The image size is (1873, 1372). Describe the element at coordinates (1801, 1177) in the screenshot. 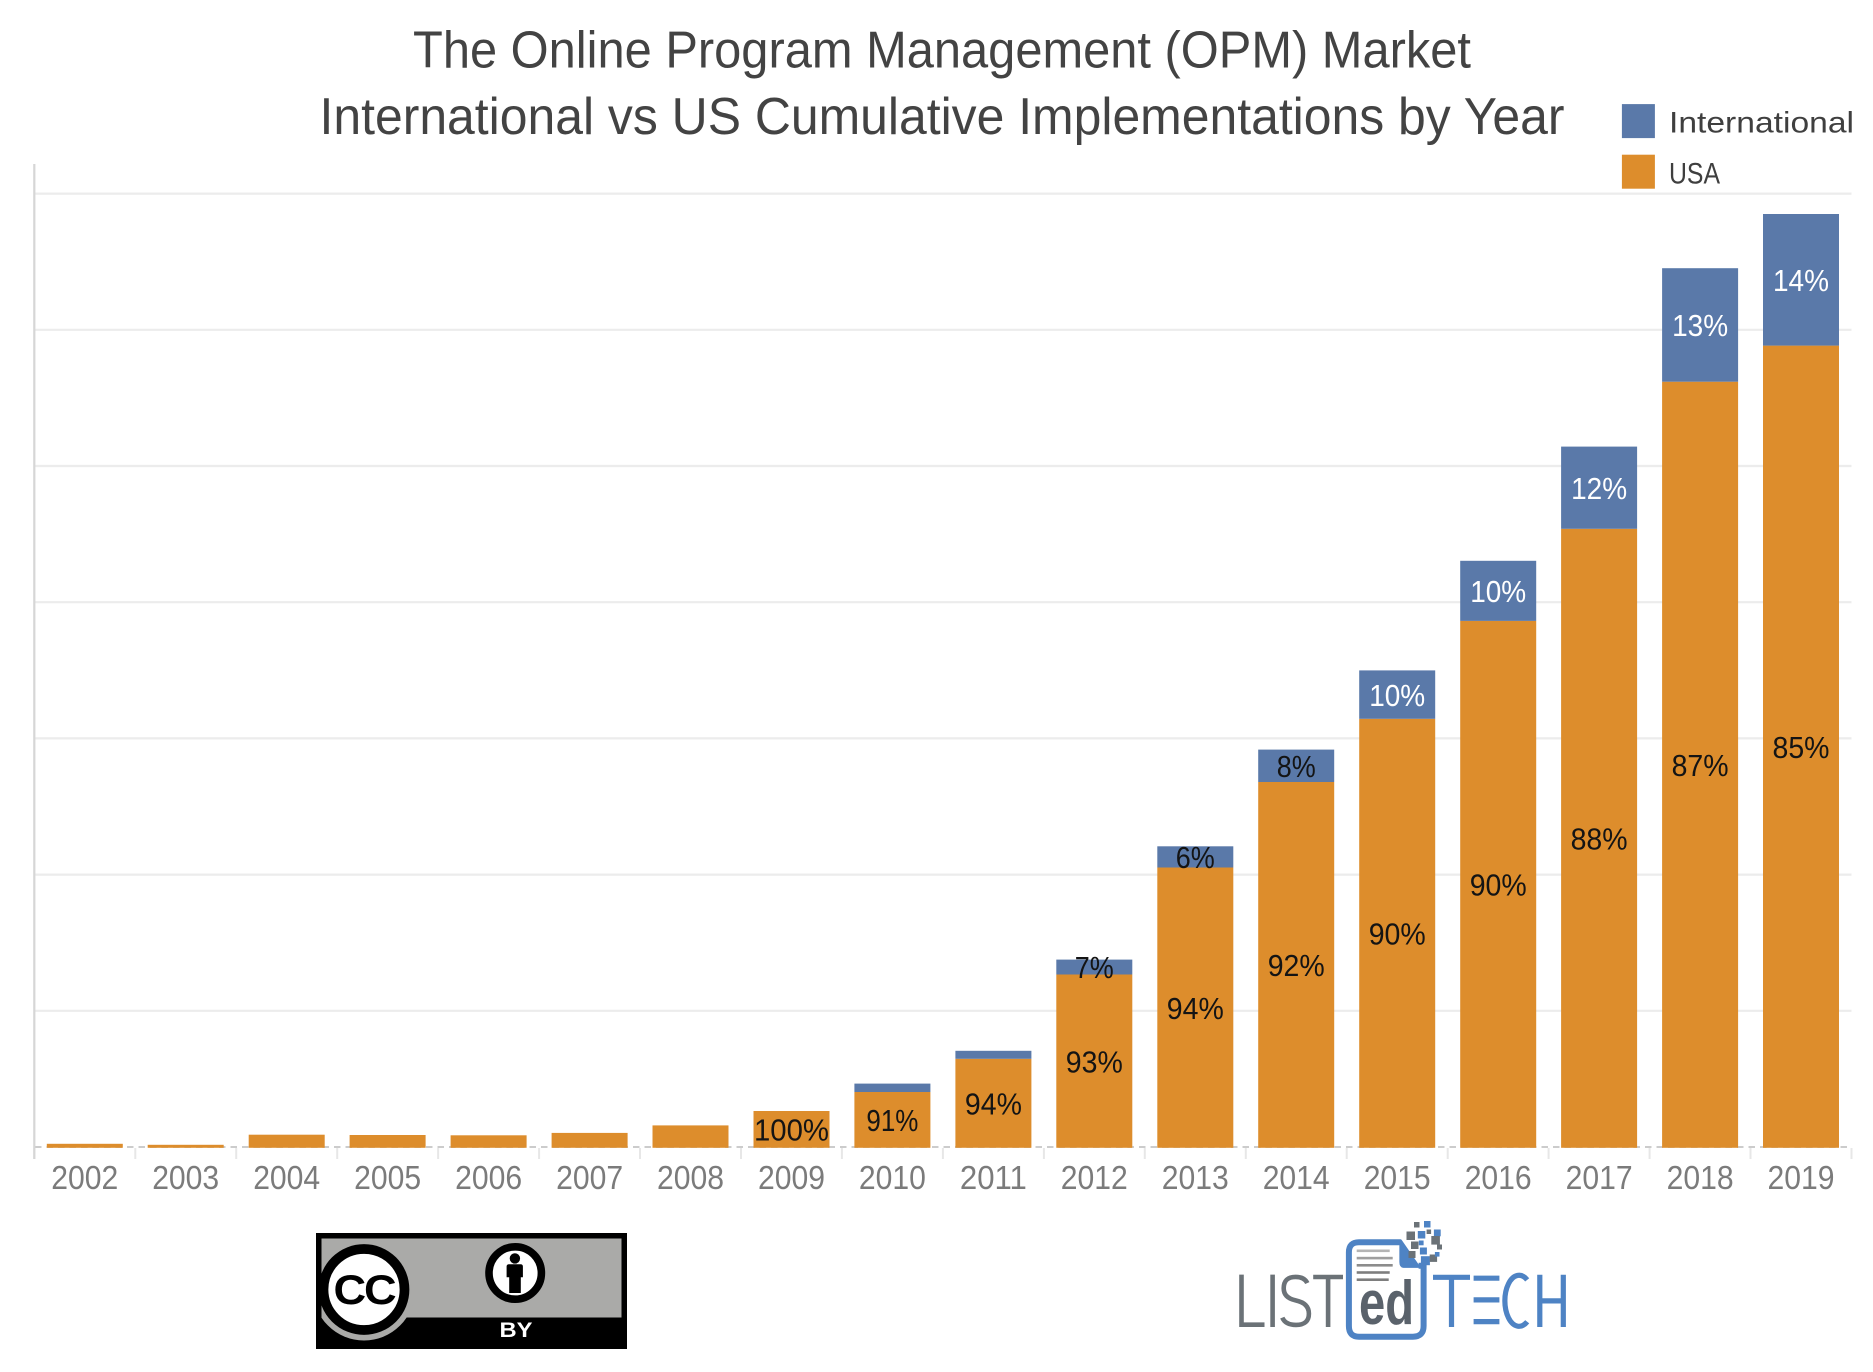

I see `svg-text: 2019` at that location.